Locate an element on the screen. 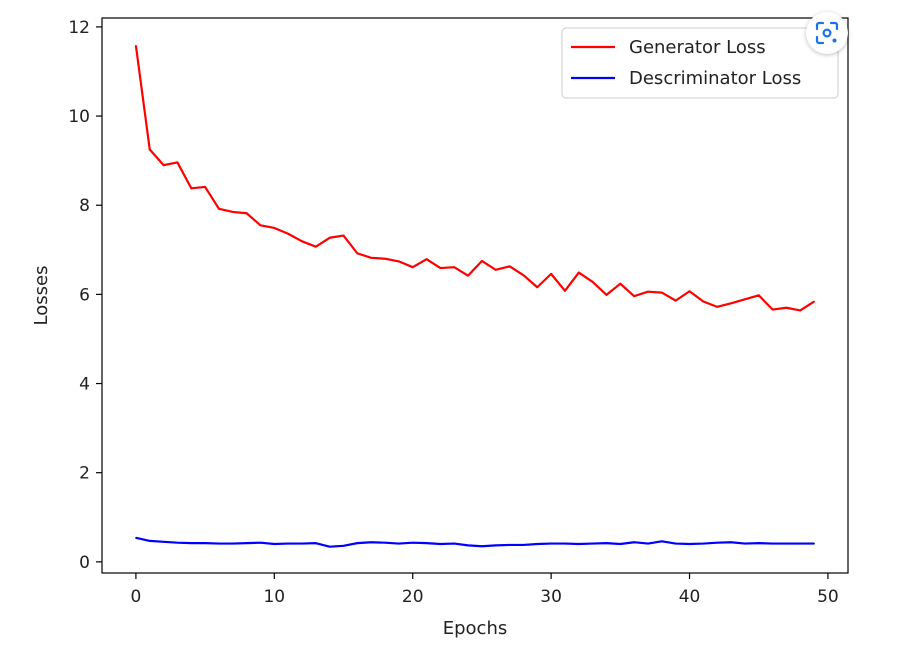 The width and height of the screenshot is (915, 648). lens-search-icon is located at coordinates (827, 33).